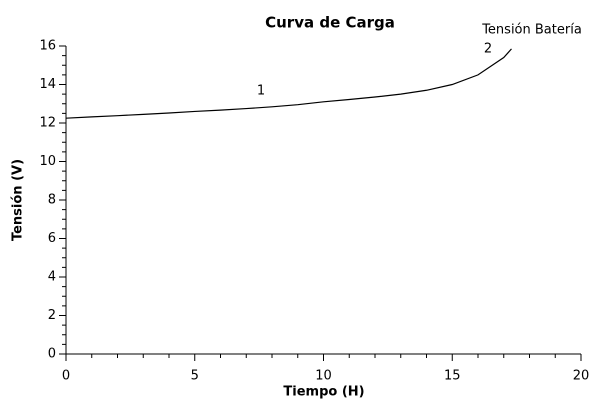  I want to click on y-tick-label: 4, so click(52, 277).